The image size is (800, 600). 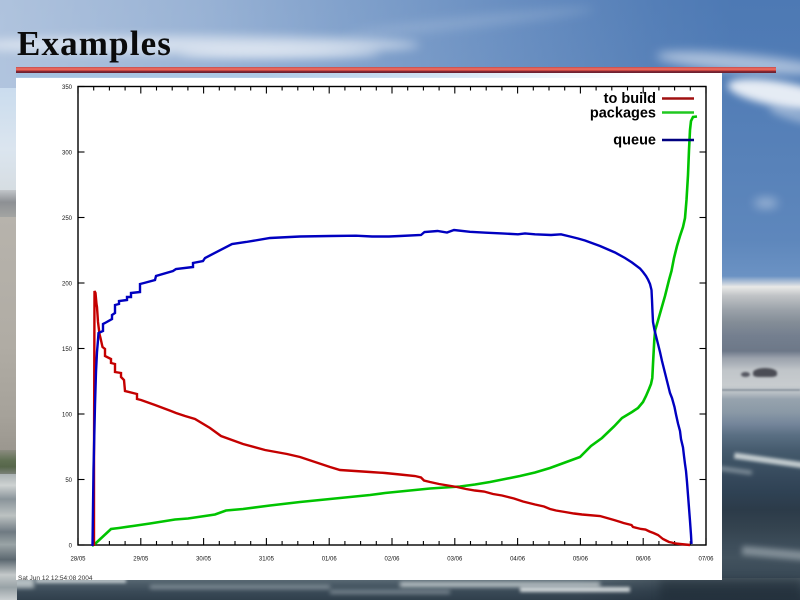 What do you see at coordinates (68, 481) in the screenshot?
I see `svg-text: 50` at bounding box center [68, 481].